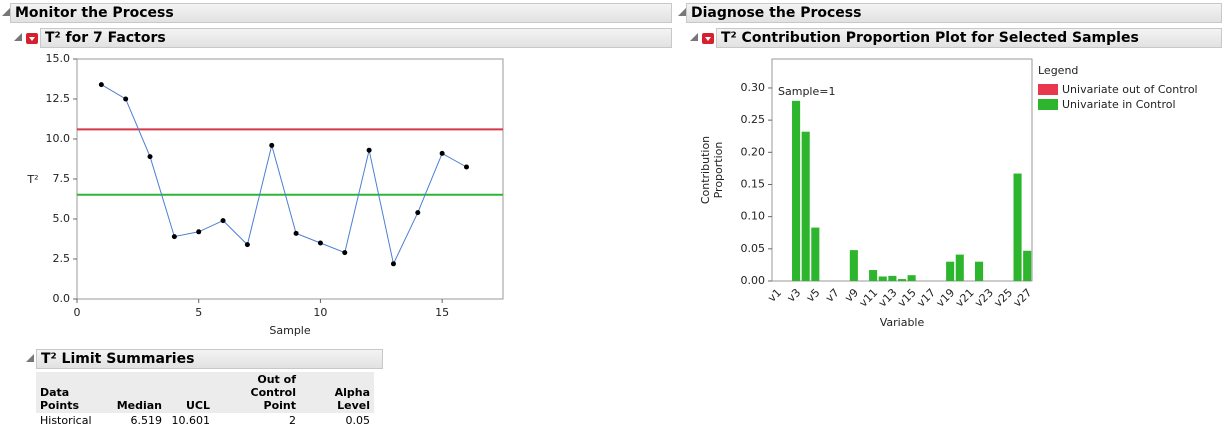 This screenshot has height=428, width=1226. I want to click on y-tick-label: 0.0, so click(62, 298).